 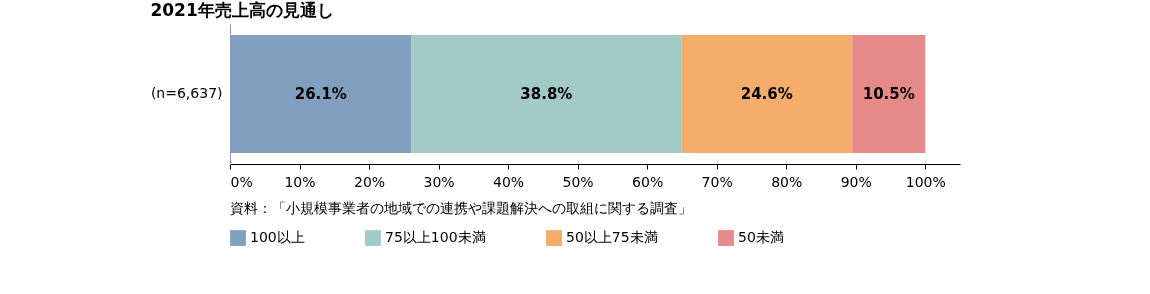 I want to click on x-tick-label: 20%, so click(x=369, y=181).